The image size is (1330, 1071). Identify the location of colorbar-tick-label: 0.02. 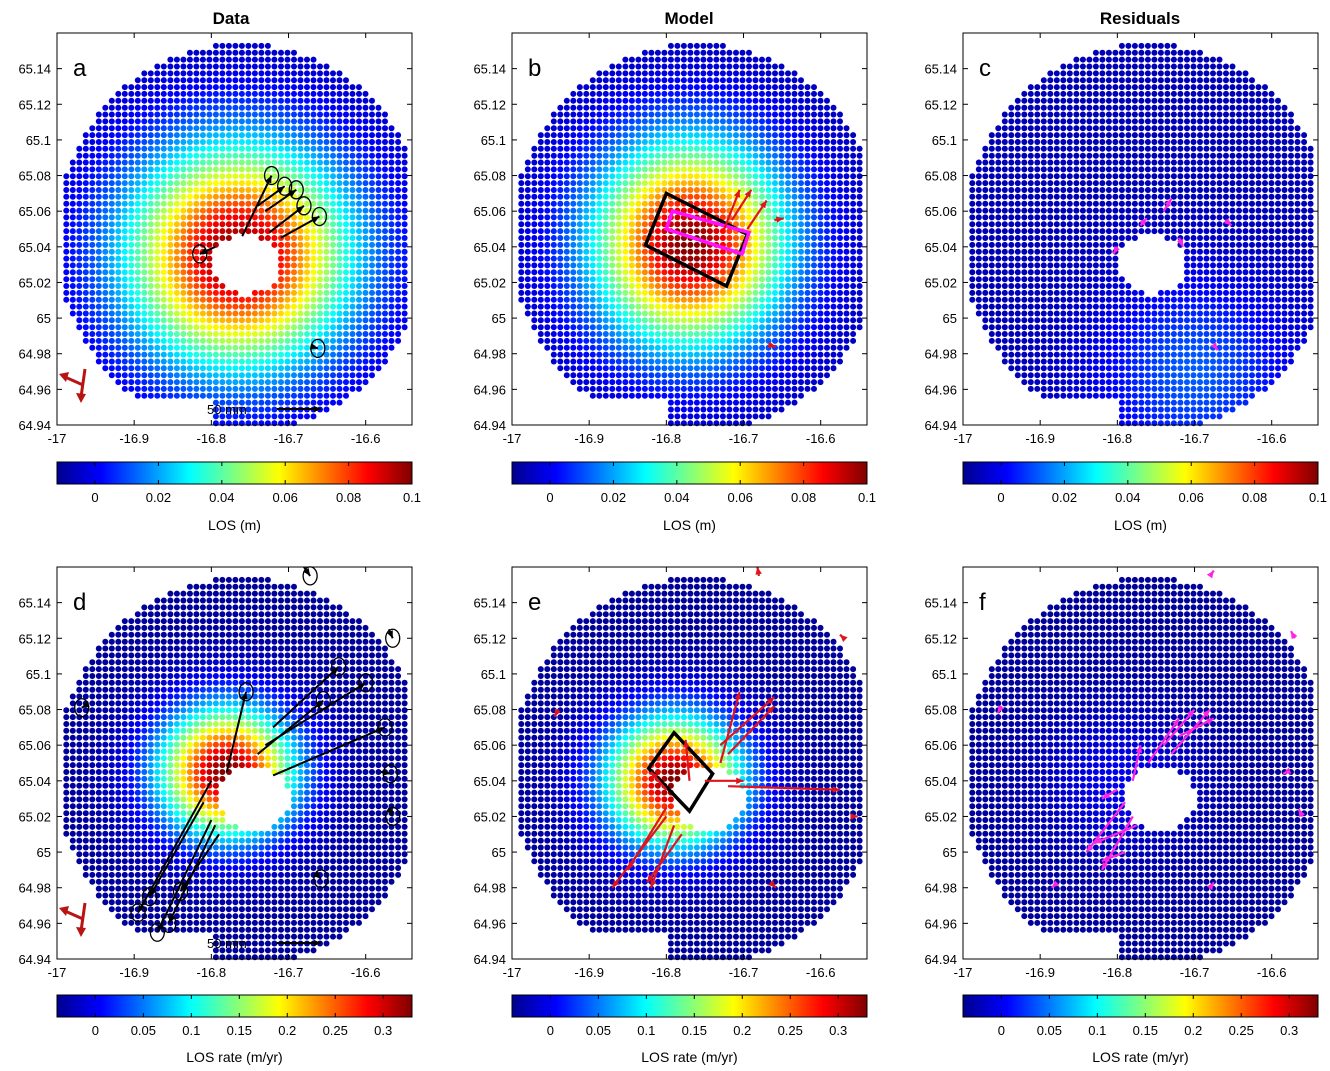
(613, 497).